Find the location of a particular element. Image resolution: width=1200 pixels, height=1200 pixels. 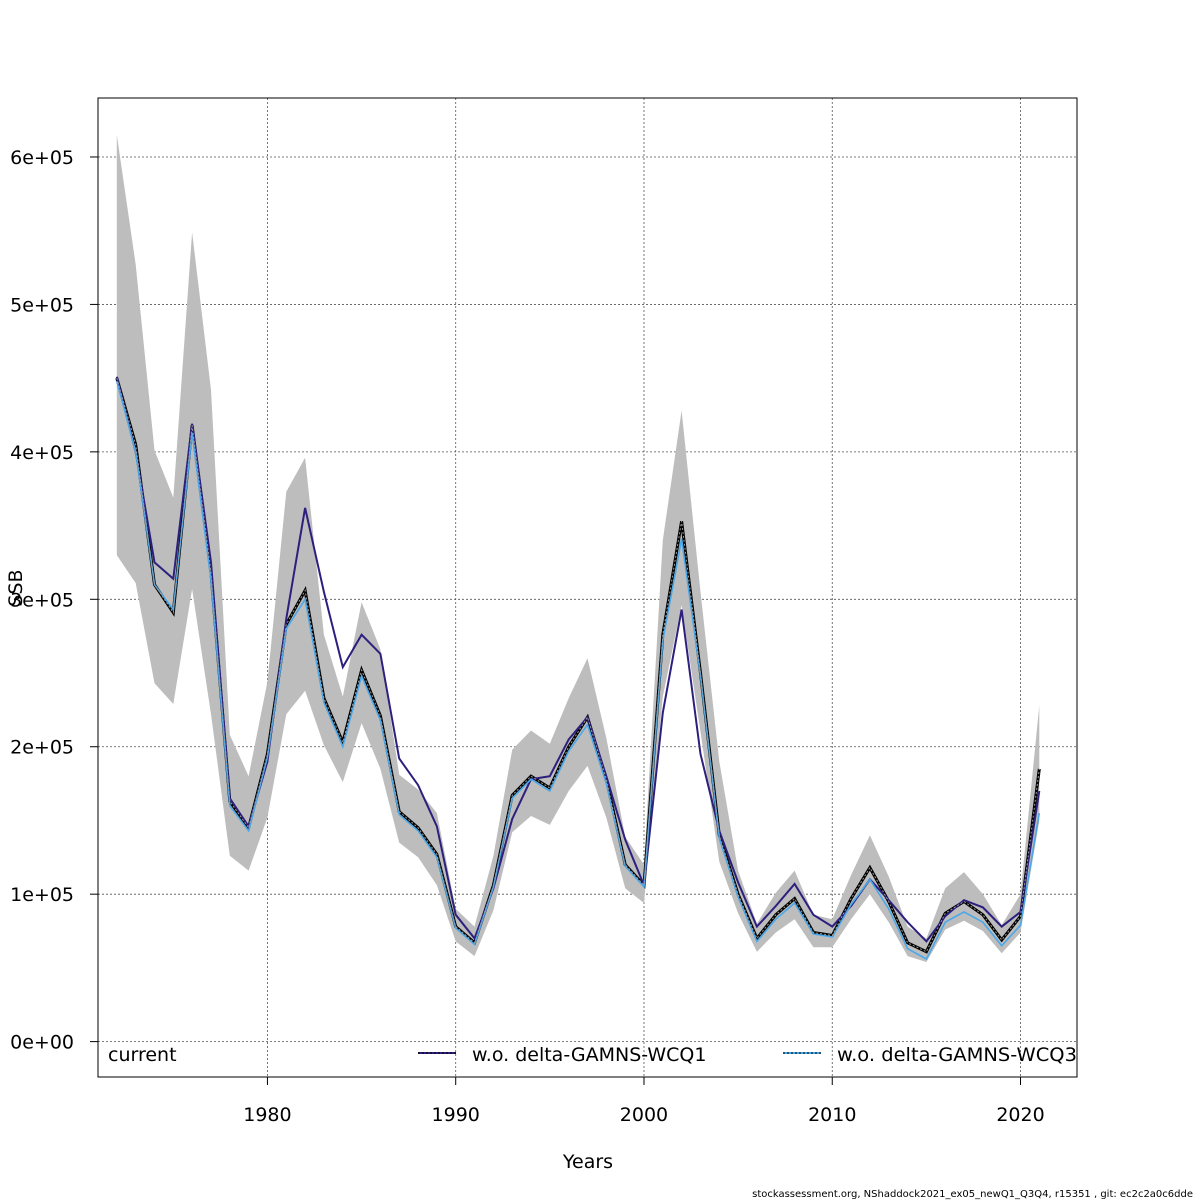

legend-label-wcq1: w.o. delta-GAMNS-WCQ1 is located at coordinates (589, 1055).